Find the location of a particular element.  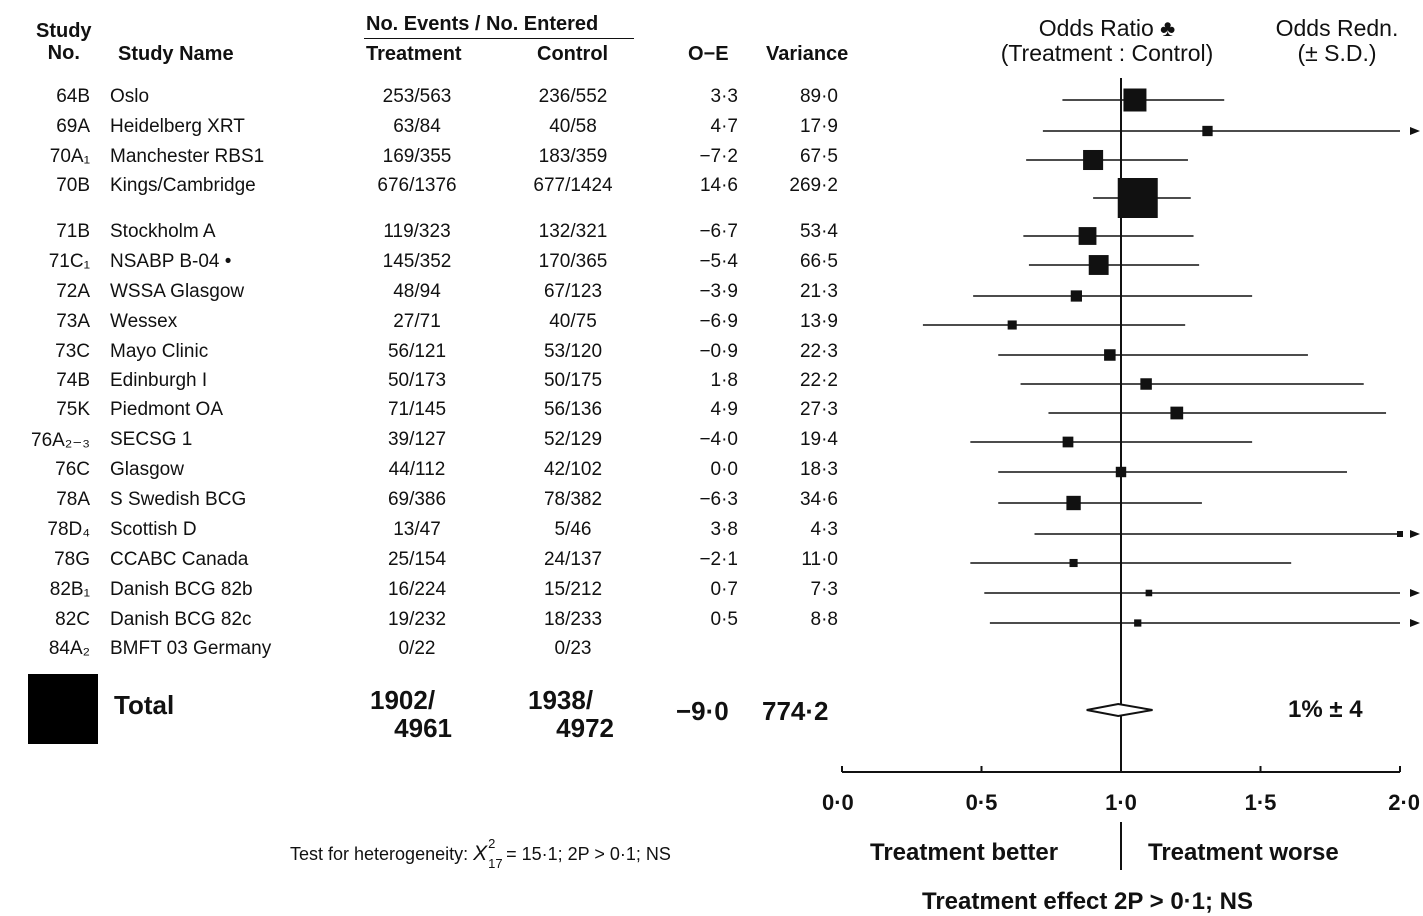

study-name: Manchester RBS1 is located at coordinates (187, 156).